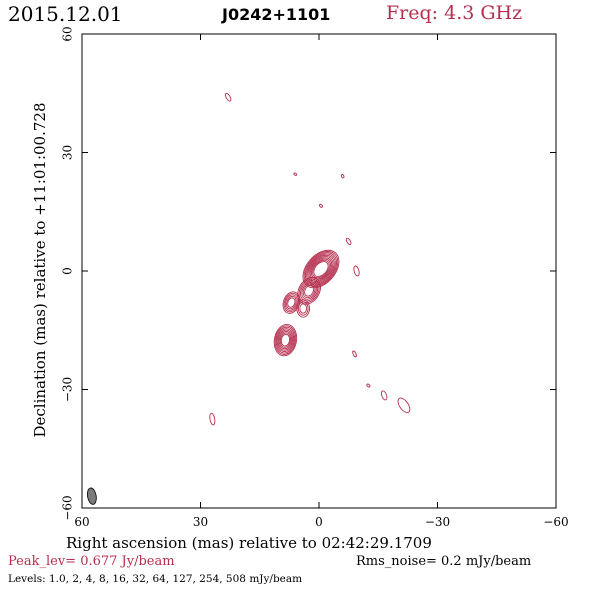 Image resolution: width=590 pixels, height=590 pixels. I want to click on x-tick-label: 60, so click(81, 522).